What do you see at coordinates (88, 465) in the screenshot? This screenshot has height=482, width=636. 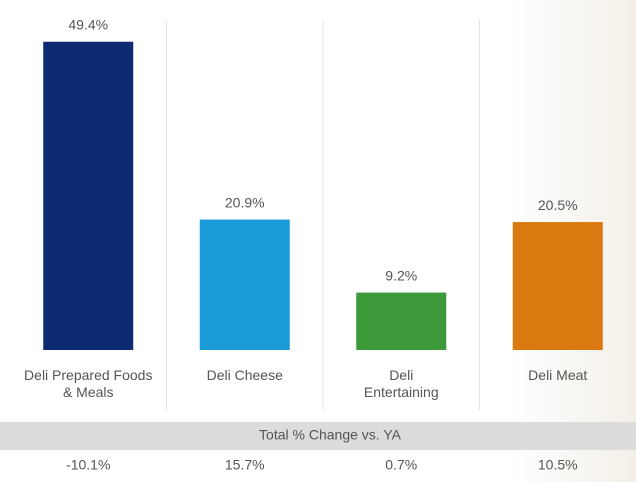 I see `change-value: -10.1%` at bounding box center [88, 465].